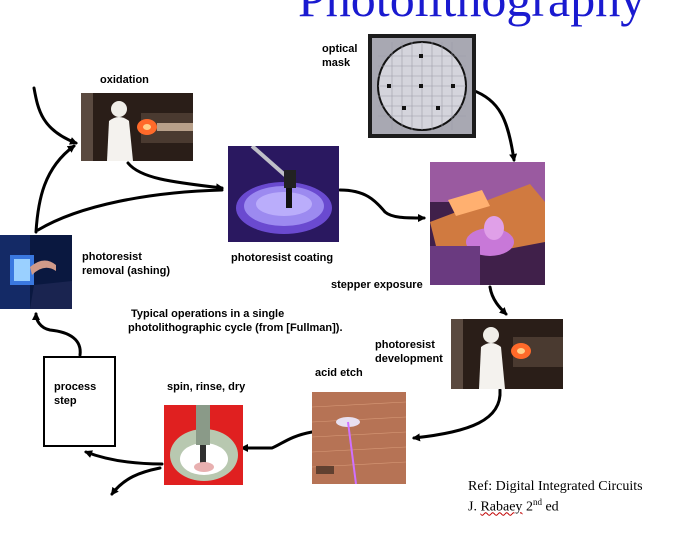 The height and width of the screenshot is (542, 677). What do you see at coordinates (405, 345) in the screenshot?
I see `photoresist-development-label-line1: photoresist` at bounding box center [405, 345].